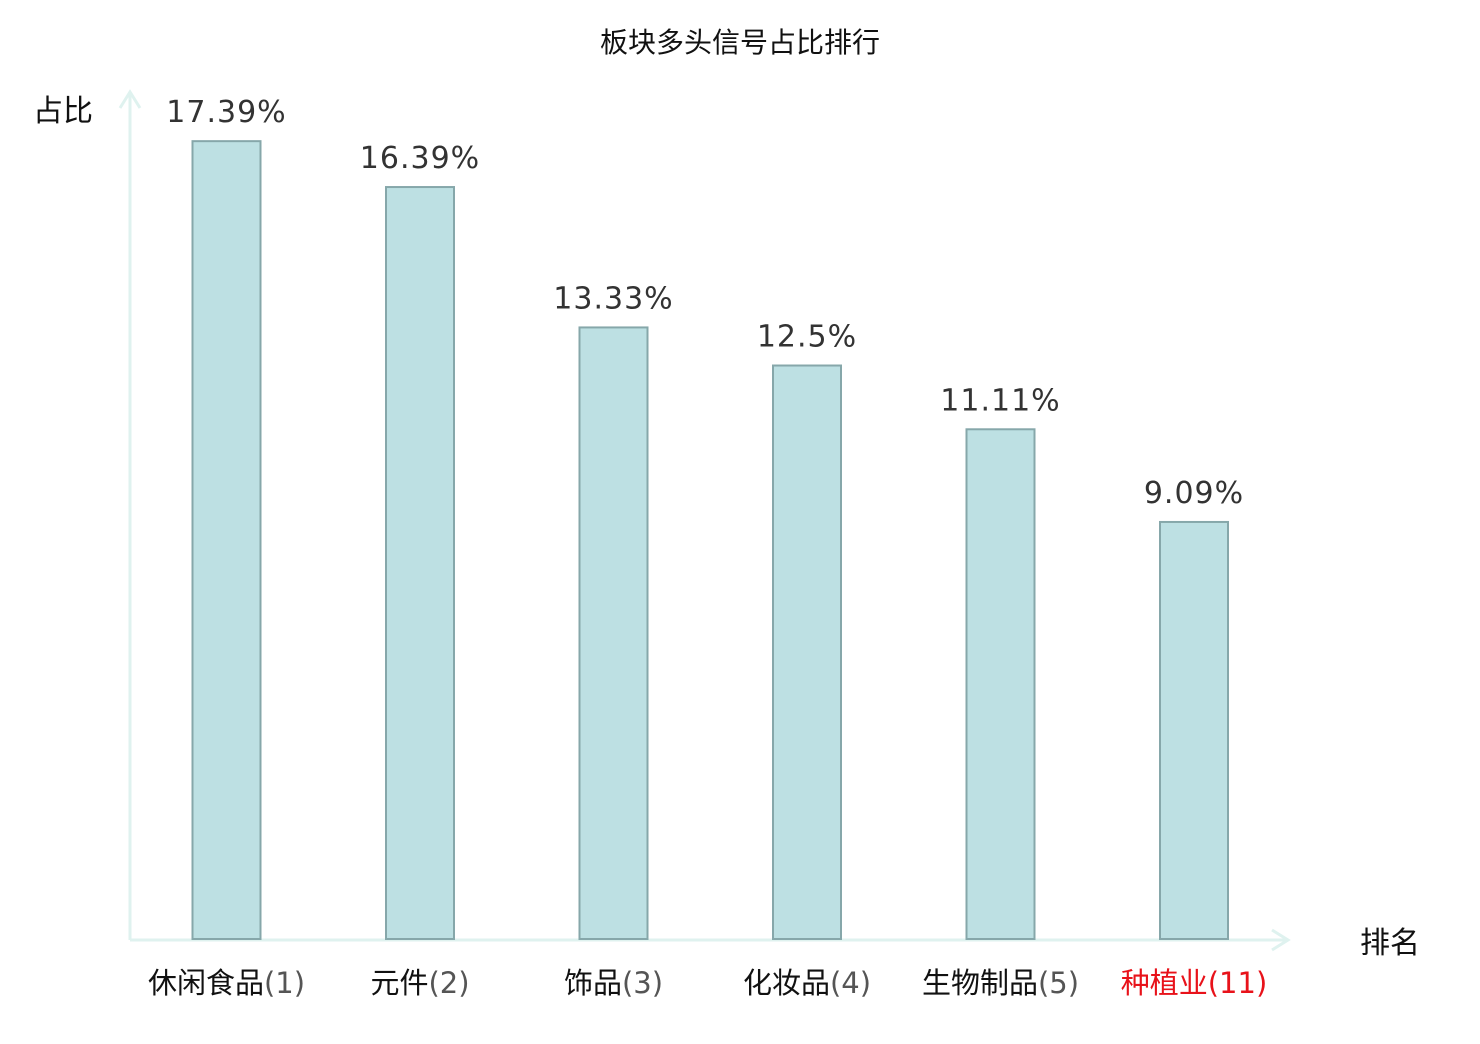 The width and height of the screenshot is (1480, 1044). Describe the element at coordinates (1194, 493) in the screenshot. I see `data-label: 9.09%` at that location.